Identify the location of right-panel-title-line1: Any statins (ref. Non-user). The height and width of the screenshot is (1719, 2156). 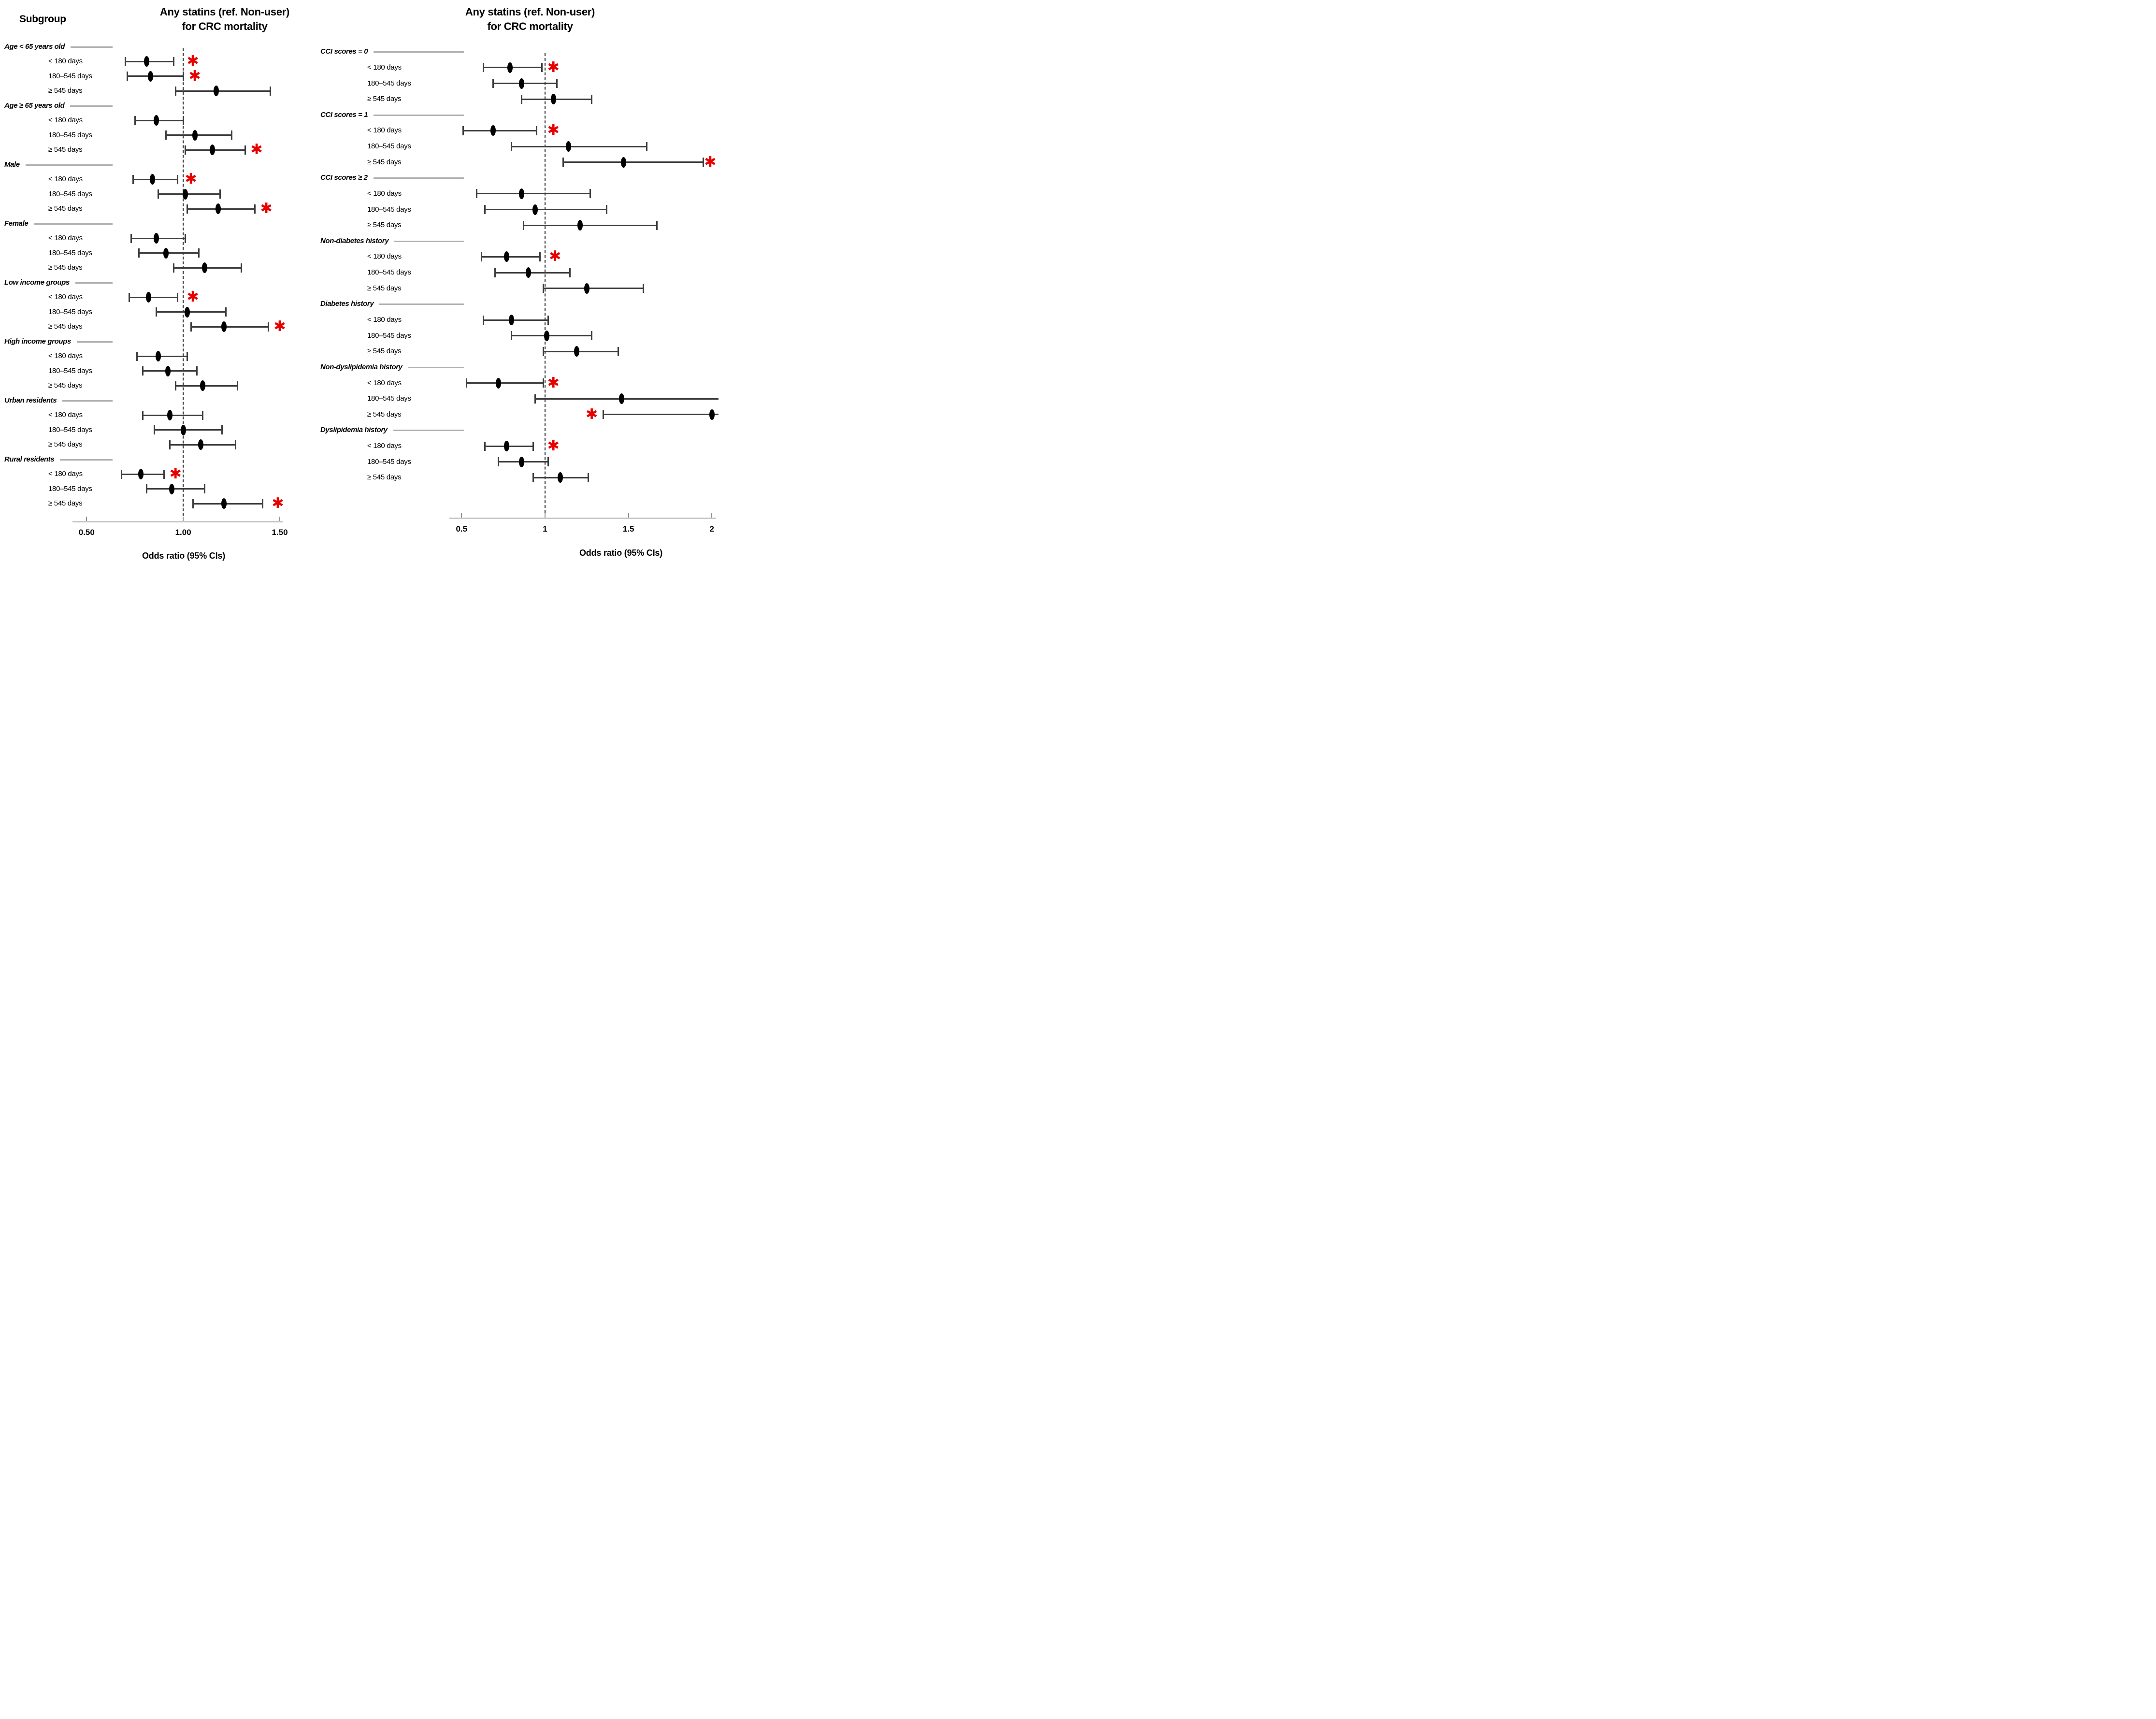
(530, 12).